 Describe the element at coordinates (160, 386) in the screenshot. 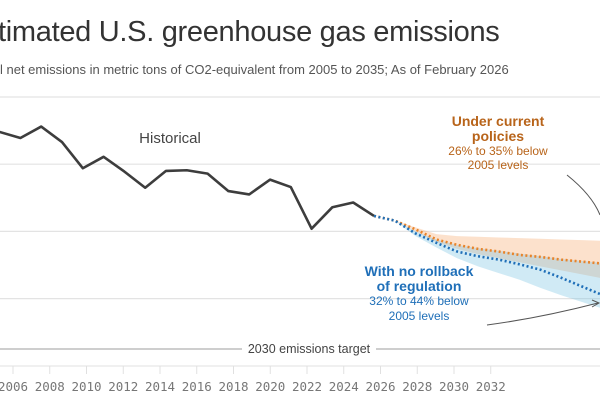

I see `x-tick-label: 2014` at that location.